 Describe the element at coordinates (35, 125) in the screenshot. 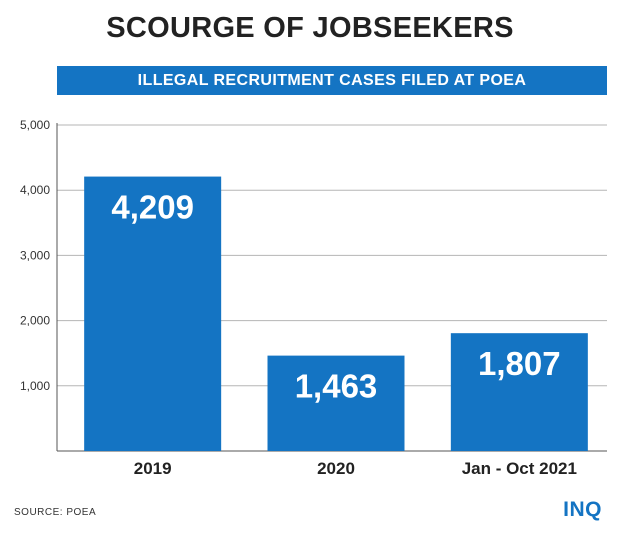

I see `y-tick-label: 5,000` at that location.